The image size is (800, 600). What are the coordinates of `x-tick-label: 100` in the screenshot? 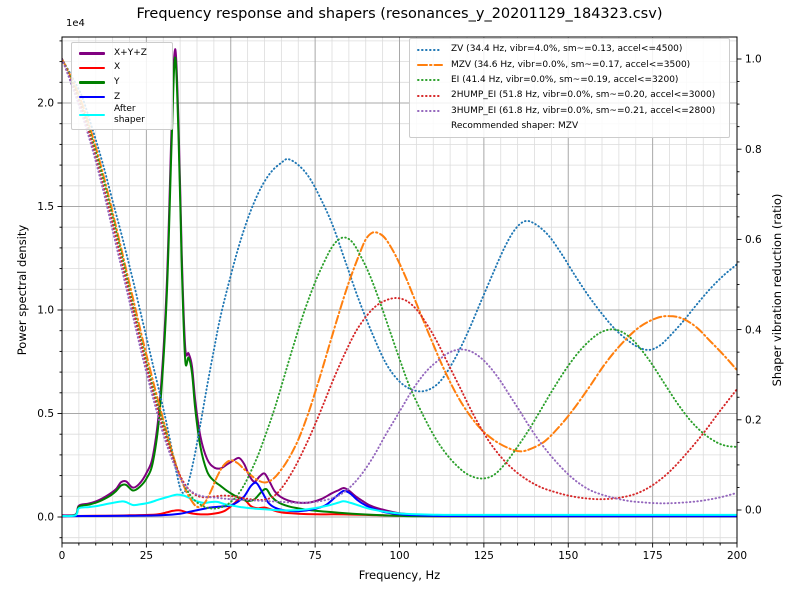 It's located at (399, 556).